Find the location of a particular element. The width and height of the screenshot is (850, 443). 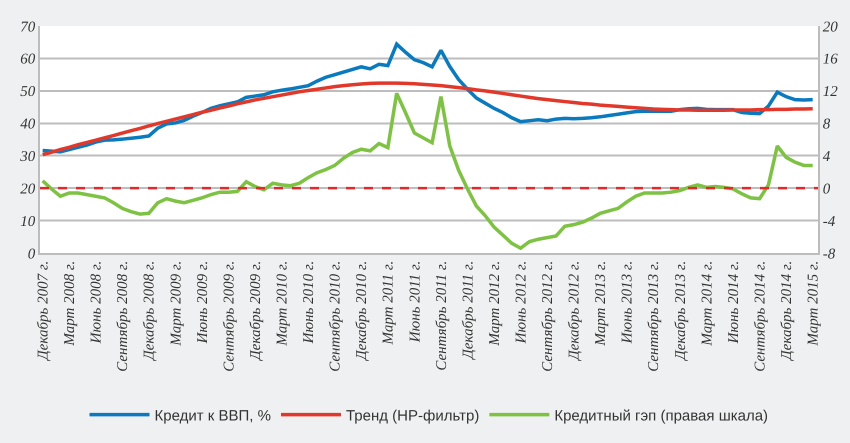

legend-label: Кредитный гэп (правая шкала) is located at coordinates (661, 415).